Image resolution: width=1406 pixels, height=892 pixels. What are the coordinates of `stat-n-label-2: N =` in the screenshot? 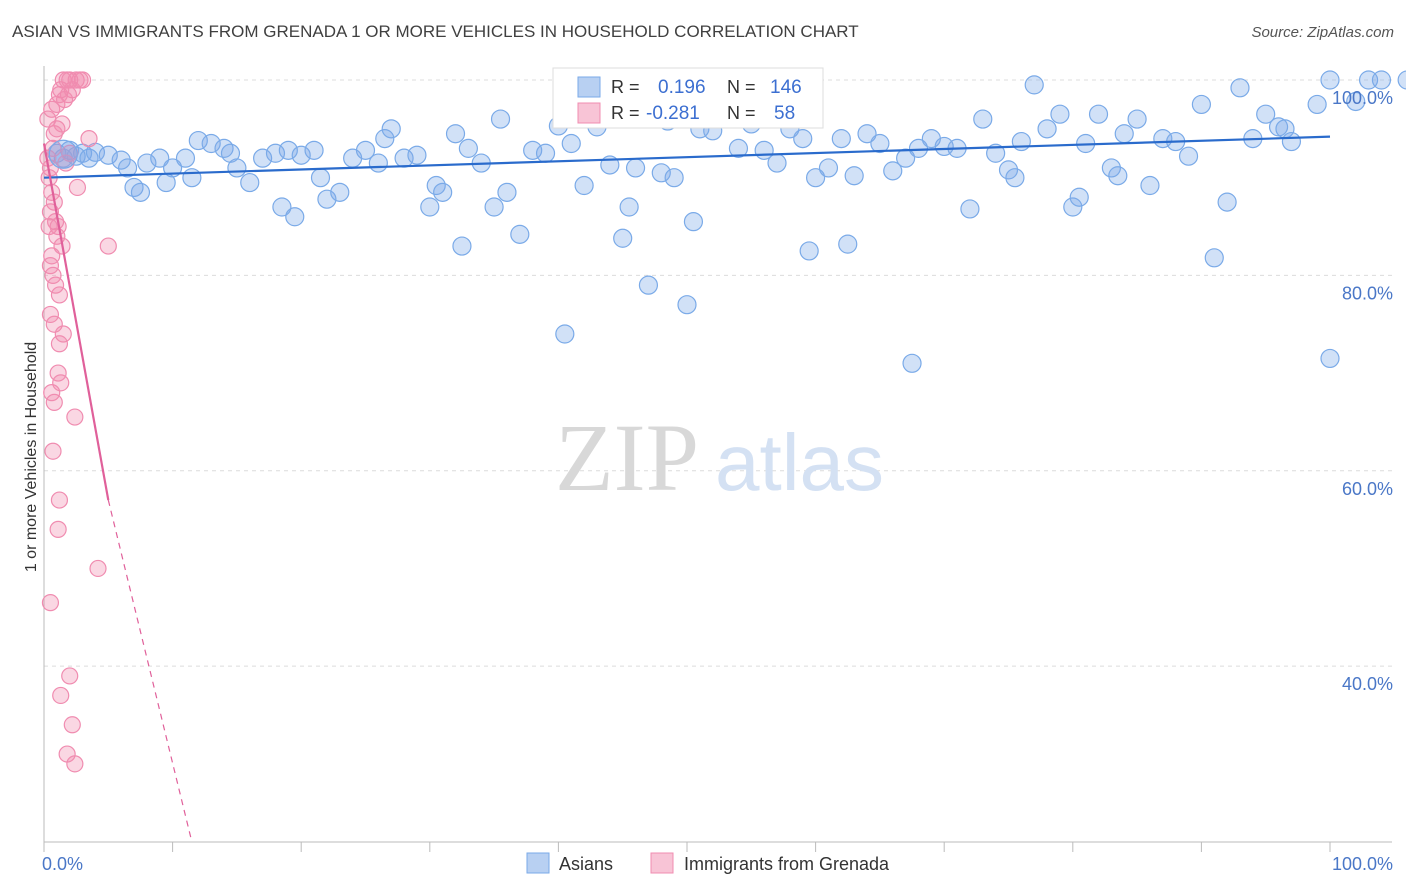 It's located at (741, 113).